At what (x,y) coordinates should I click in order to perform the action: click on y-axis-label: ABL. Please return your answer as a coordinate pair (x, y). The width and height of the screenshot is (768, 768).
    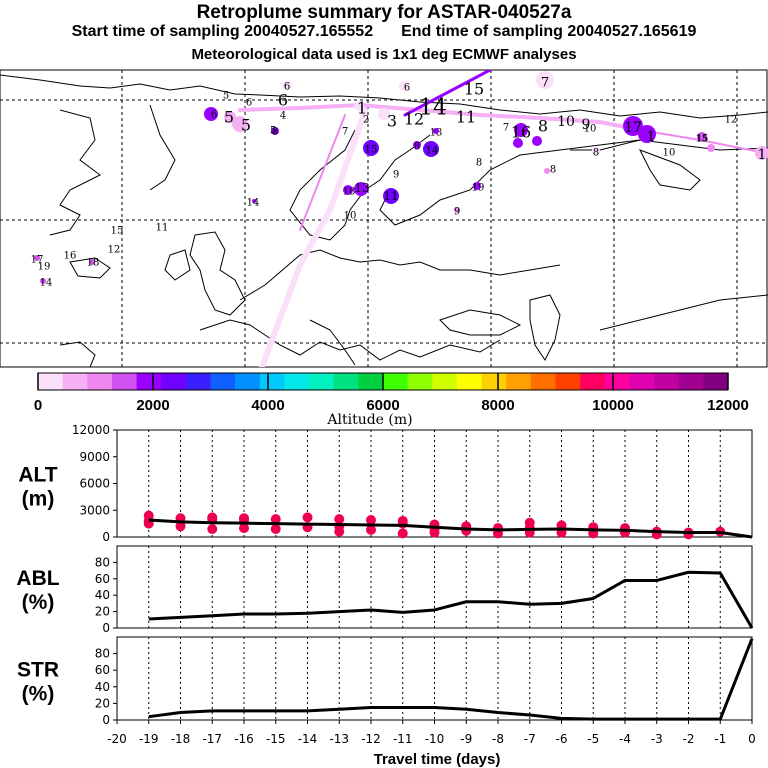
    Looking at the image, I should click on (37, 578).